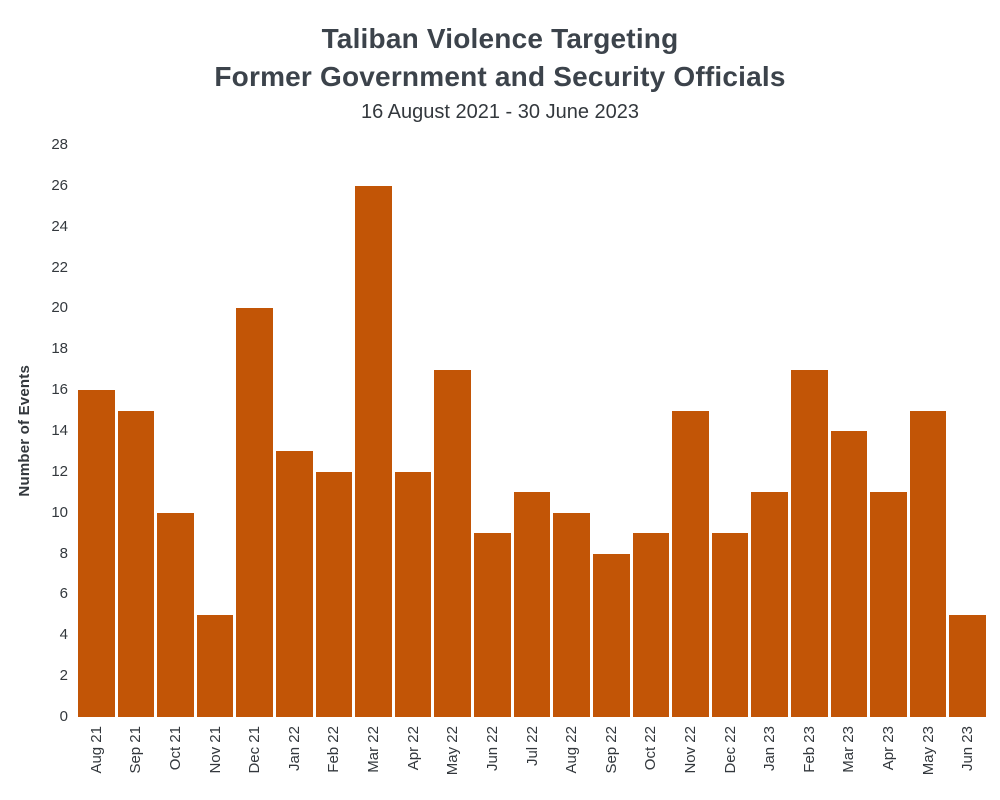 Image resolution: width=1000 pixels, height=800 pixels. What do you see at coordinates (499, 112) in the screenshot?
I see `chart-subtitle: 16 August 2021 - 30 June 2023` at bounding box center [499, 112].